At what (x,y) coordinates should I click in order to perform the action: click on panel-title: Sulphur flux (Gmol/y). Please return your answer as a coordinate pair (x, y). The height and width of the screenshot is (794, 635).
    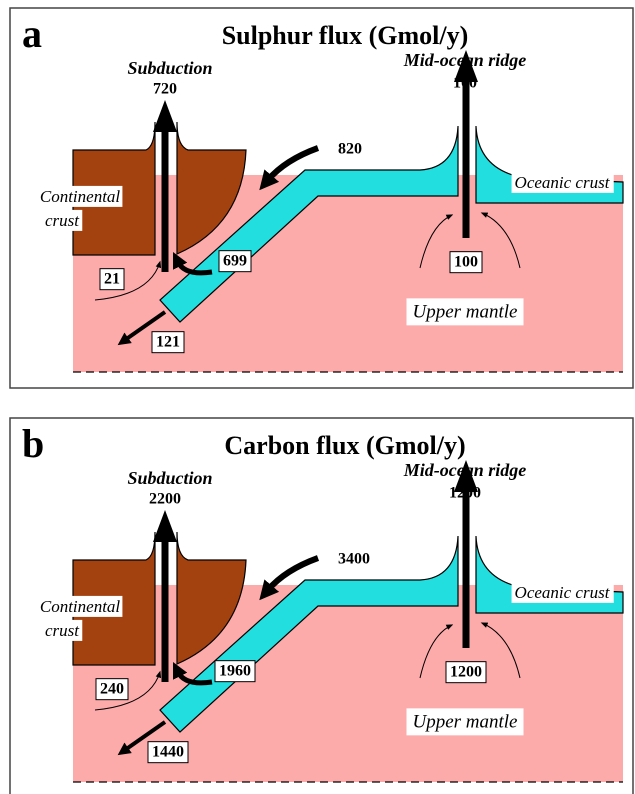
    Looking at the image, I should click on (345, 35).